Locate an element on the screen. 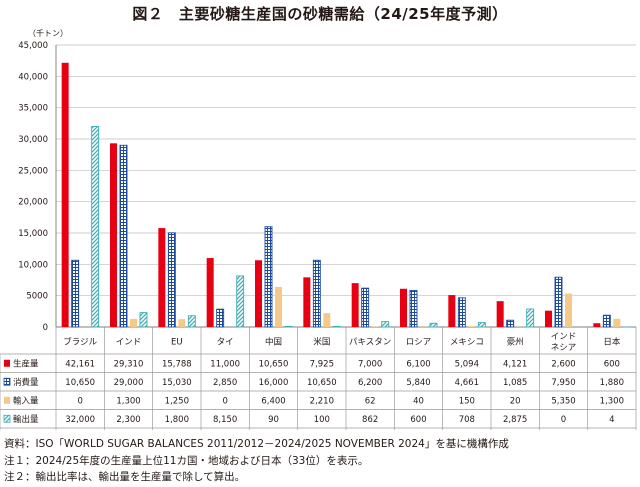 This screenshot has height=487, width=640. legend-label-消費量: 消費量 is located at coordinates (26, 382).